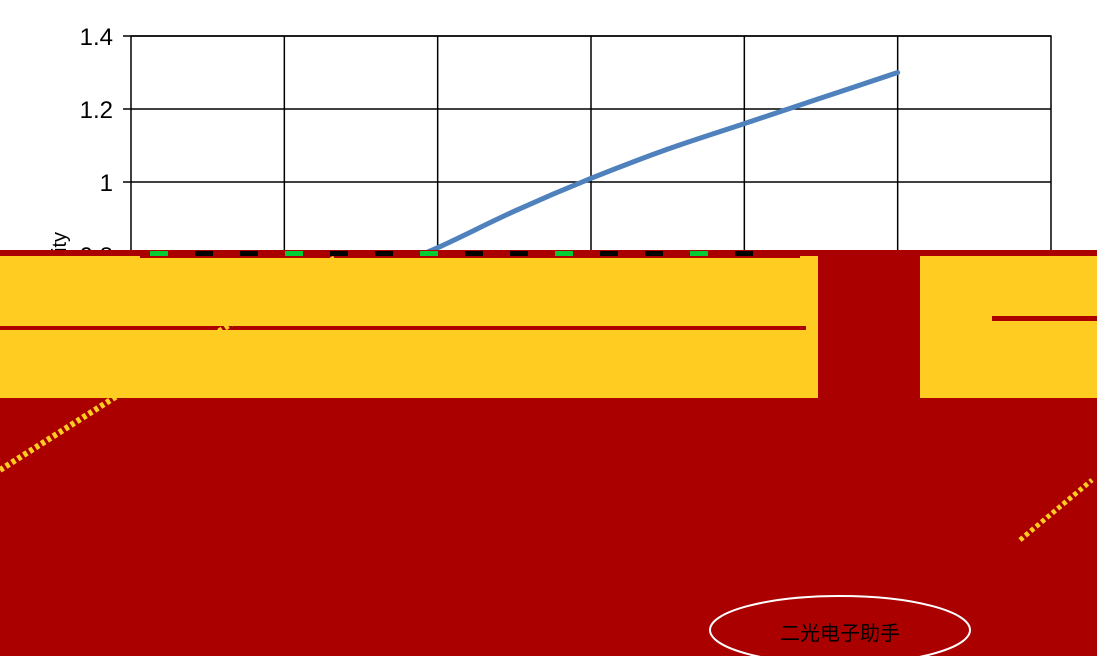 Image resolution: width=1097 pixels, height=656 pixels. I want to click on overlay-artifact-column, so click(909, 331).